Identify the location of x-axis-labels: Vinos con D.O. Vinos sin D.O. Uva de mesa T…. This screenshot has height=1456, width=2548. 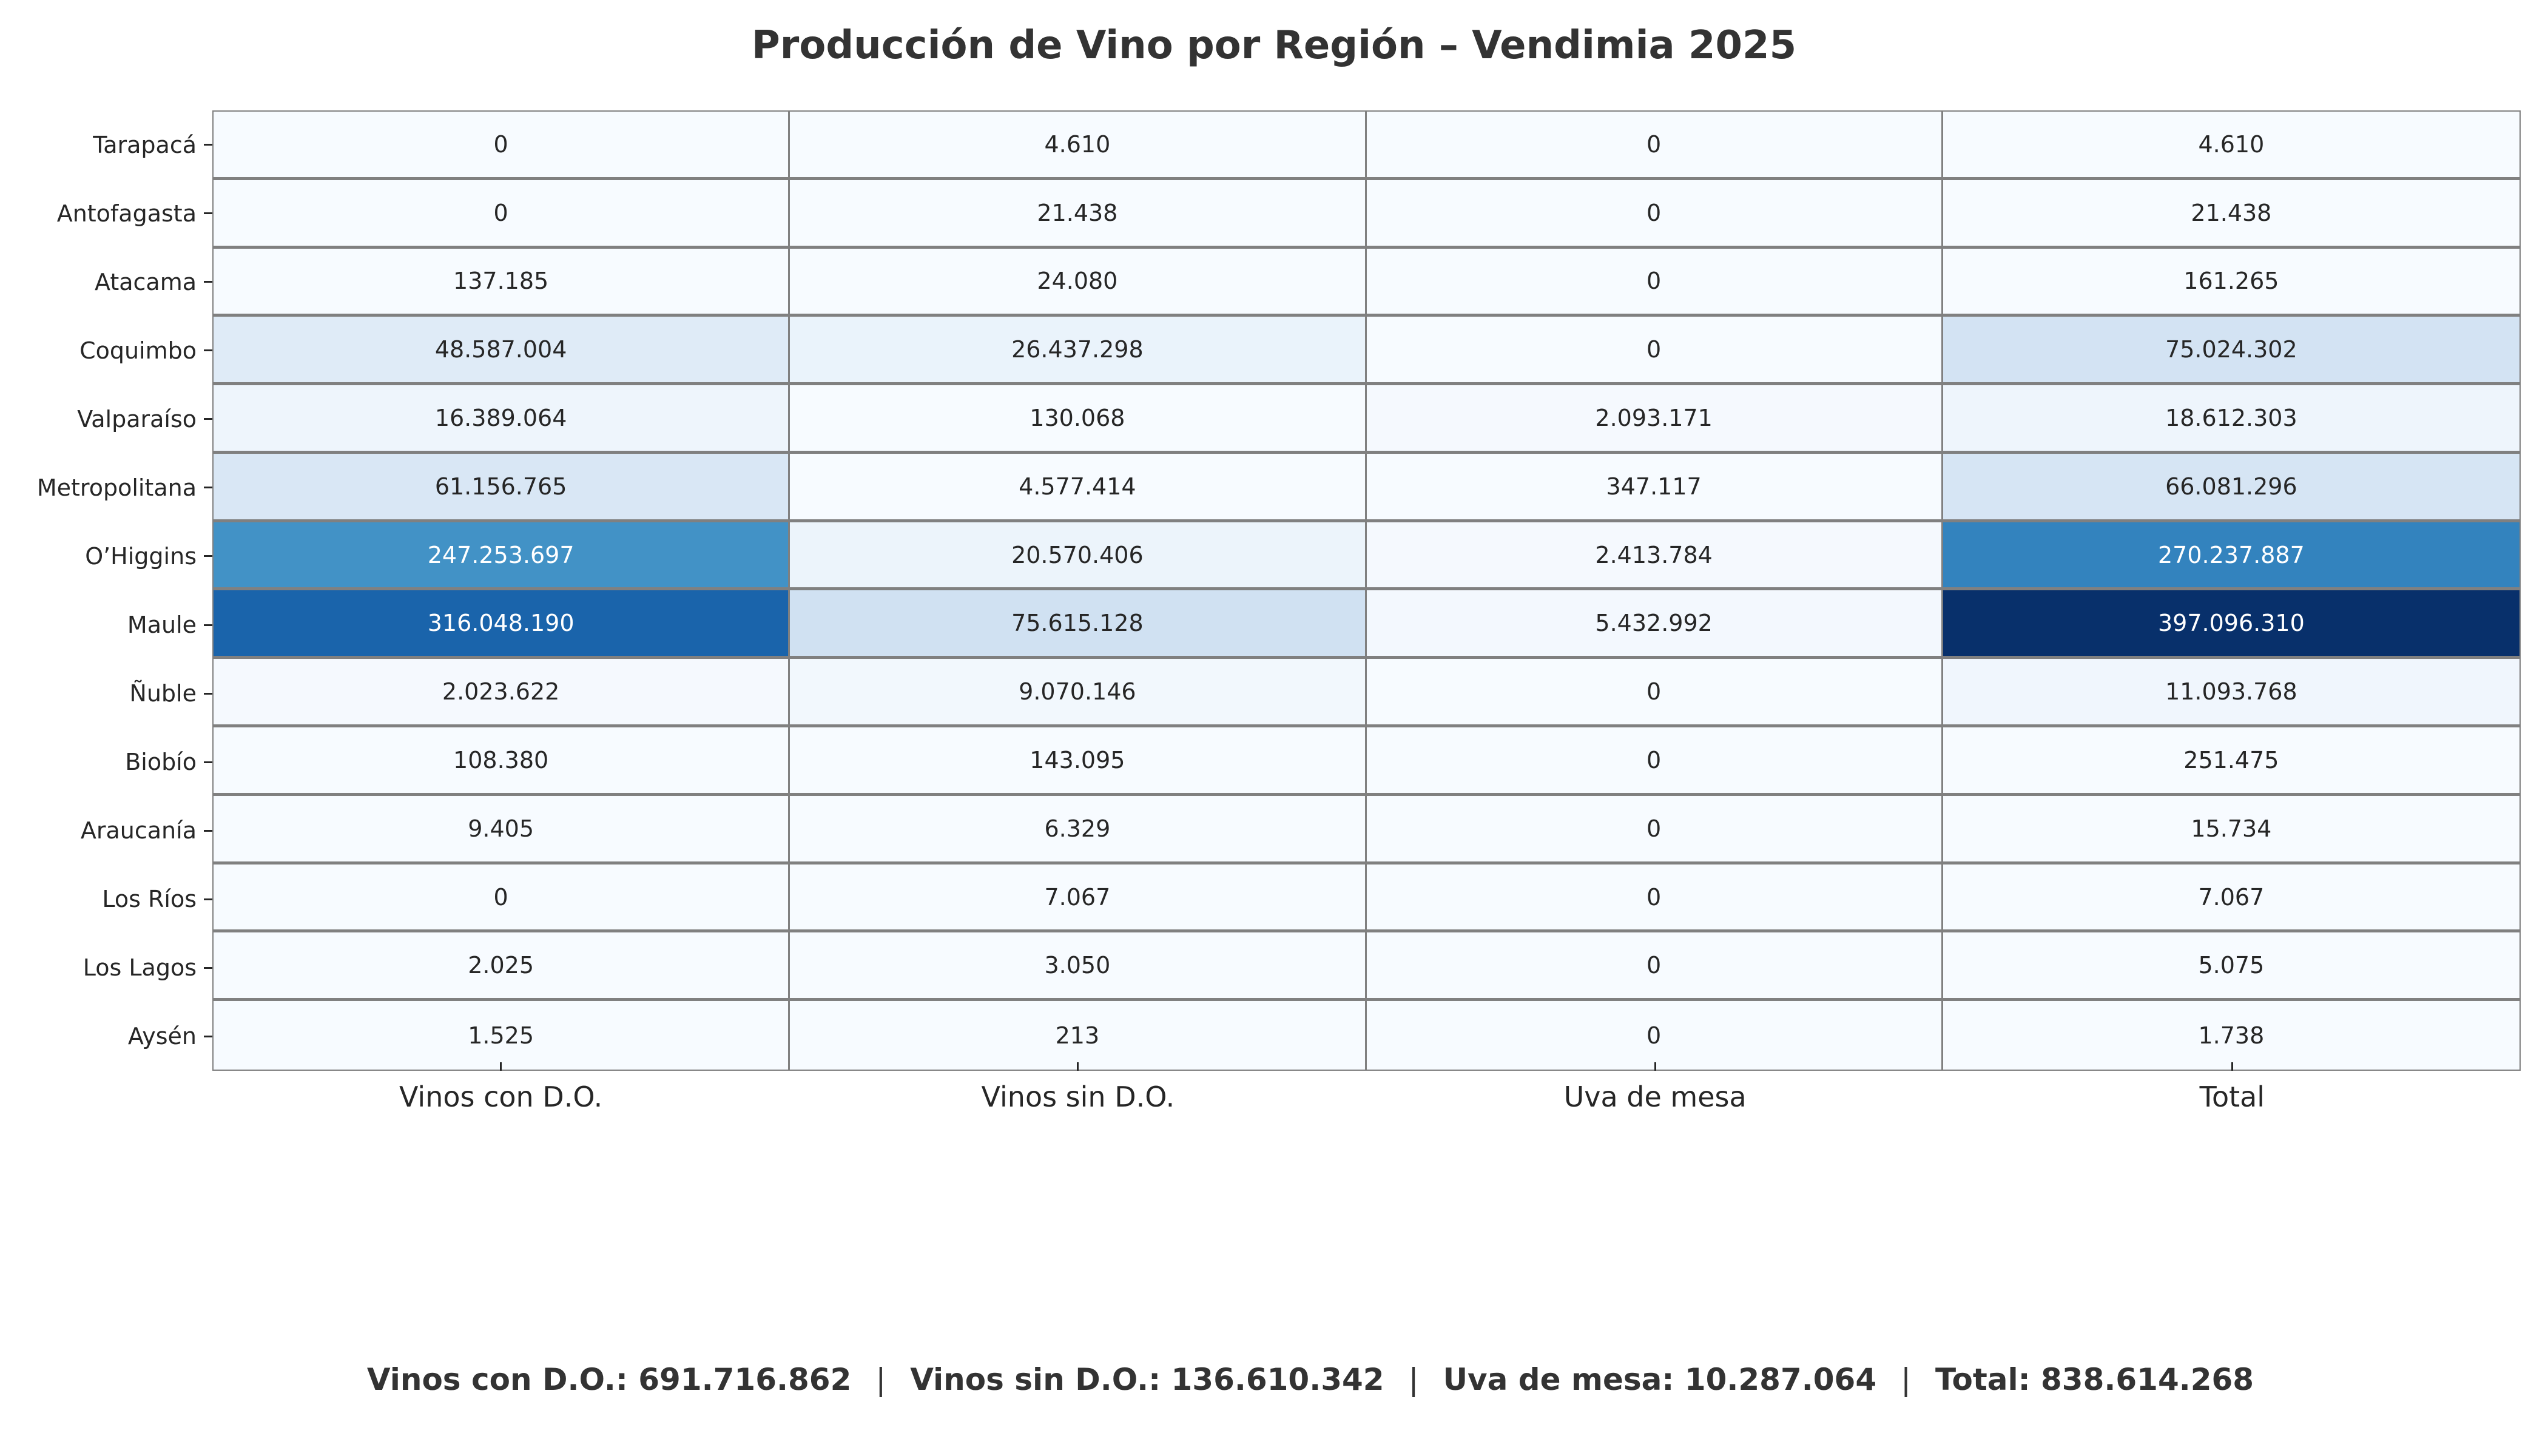
(1366, 1087).